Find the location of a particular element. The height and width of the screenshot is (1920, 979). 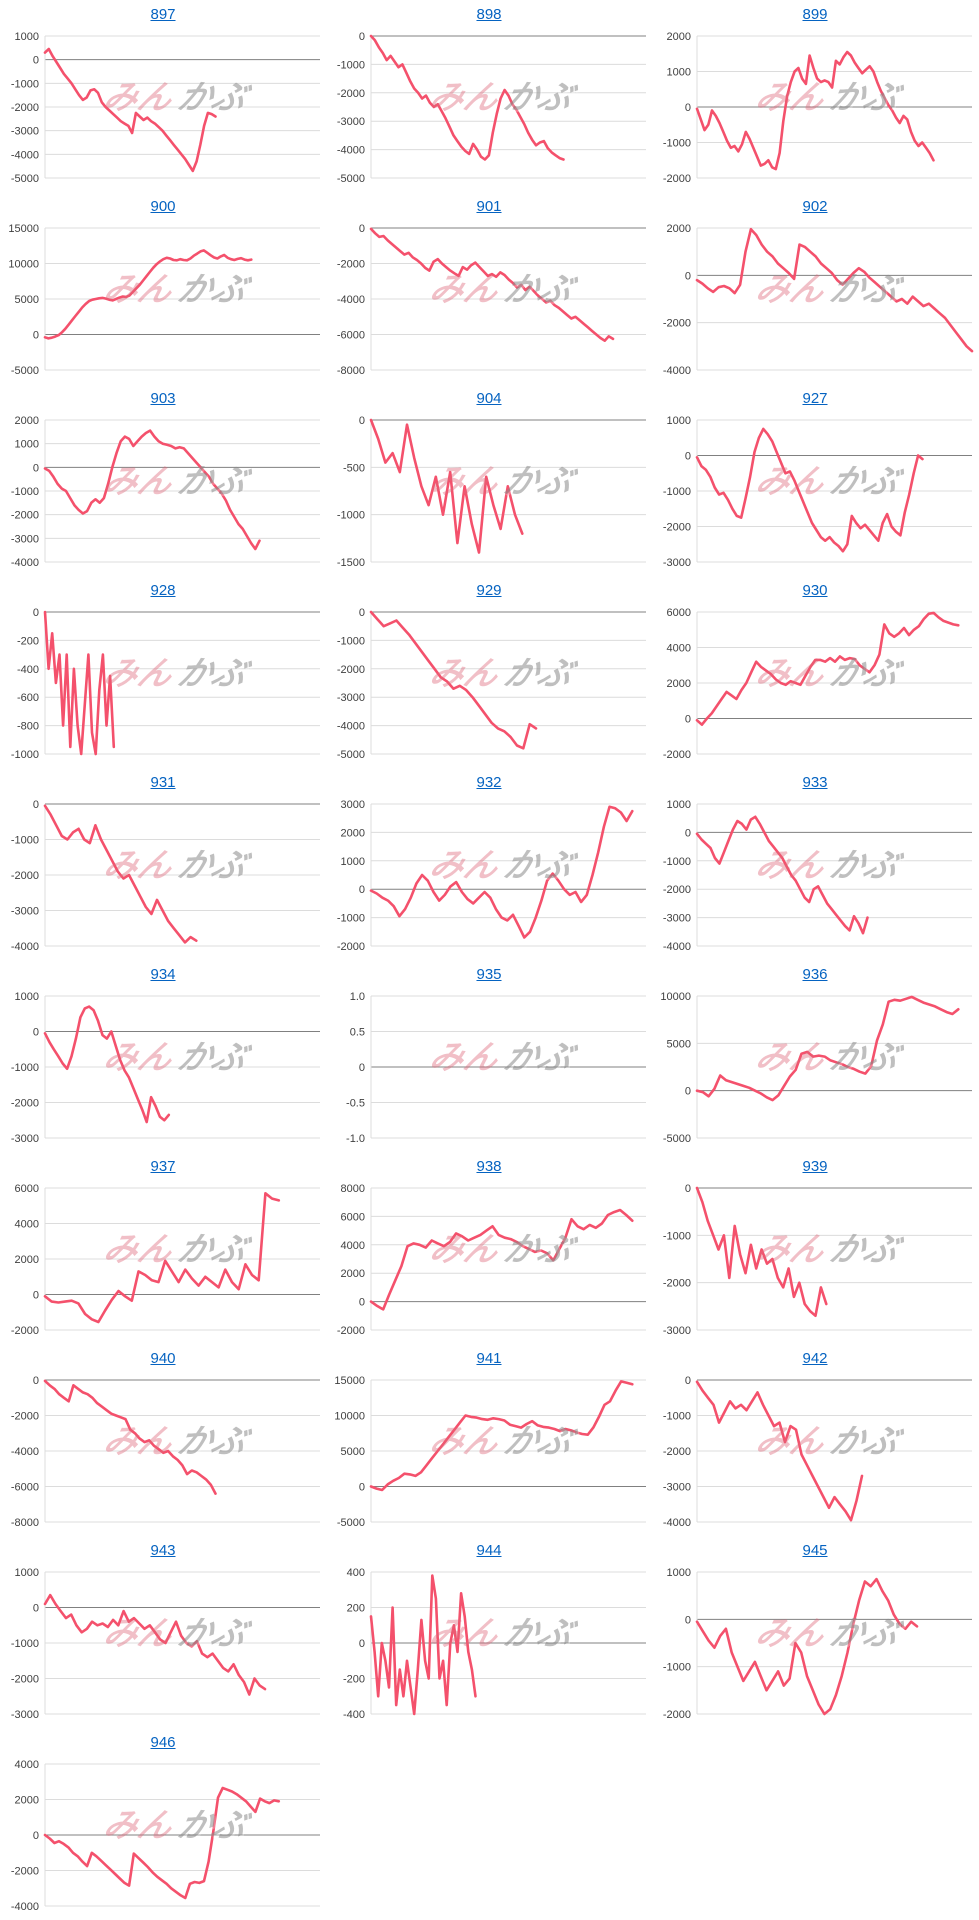

chart-plot-area: 1000 0 -1000 -2000 -3000 みんかぶ is located at coordinates (163, 1643).